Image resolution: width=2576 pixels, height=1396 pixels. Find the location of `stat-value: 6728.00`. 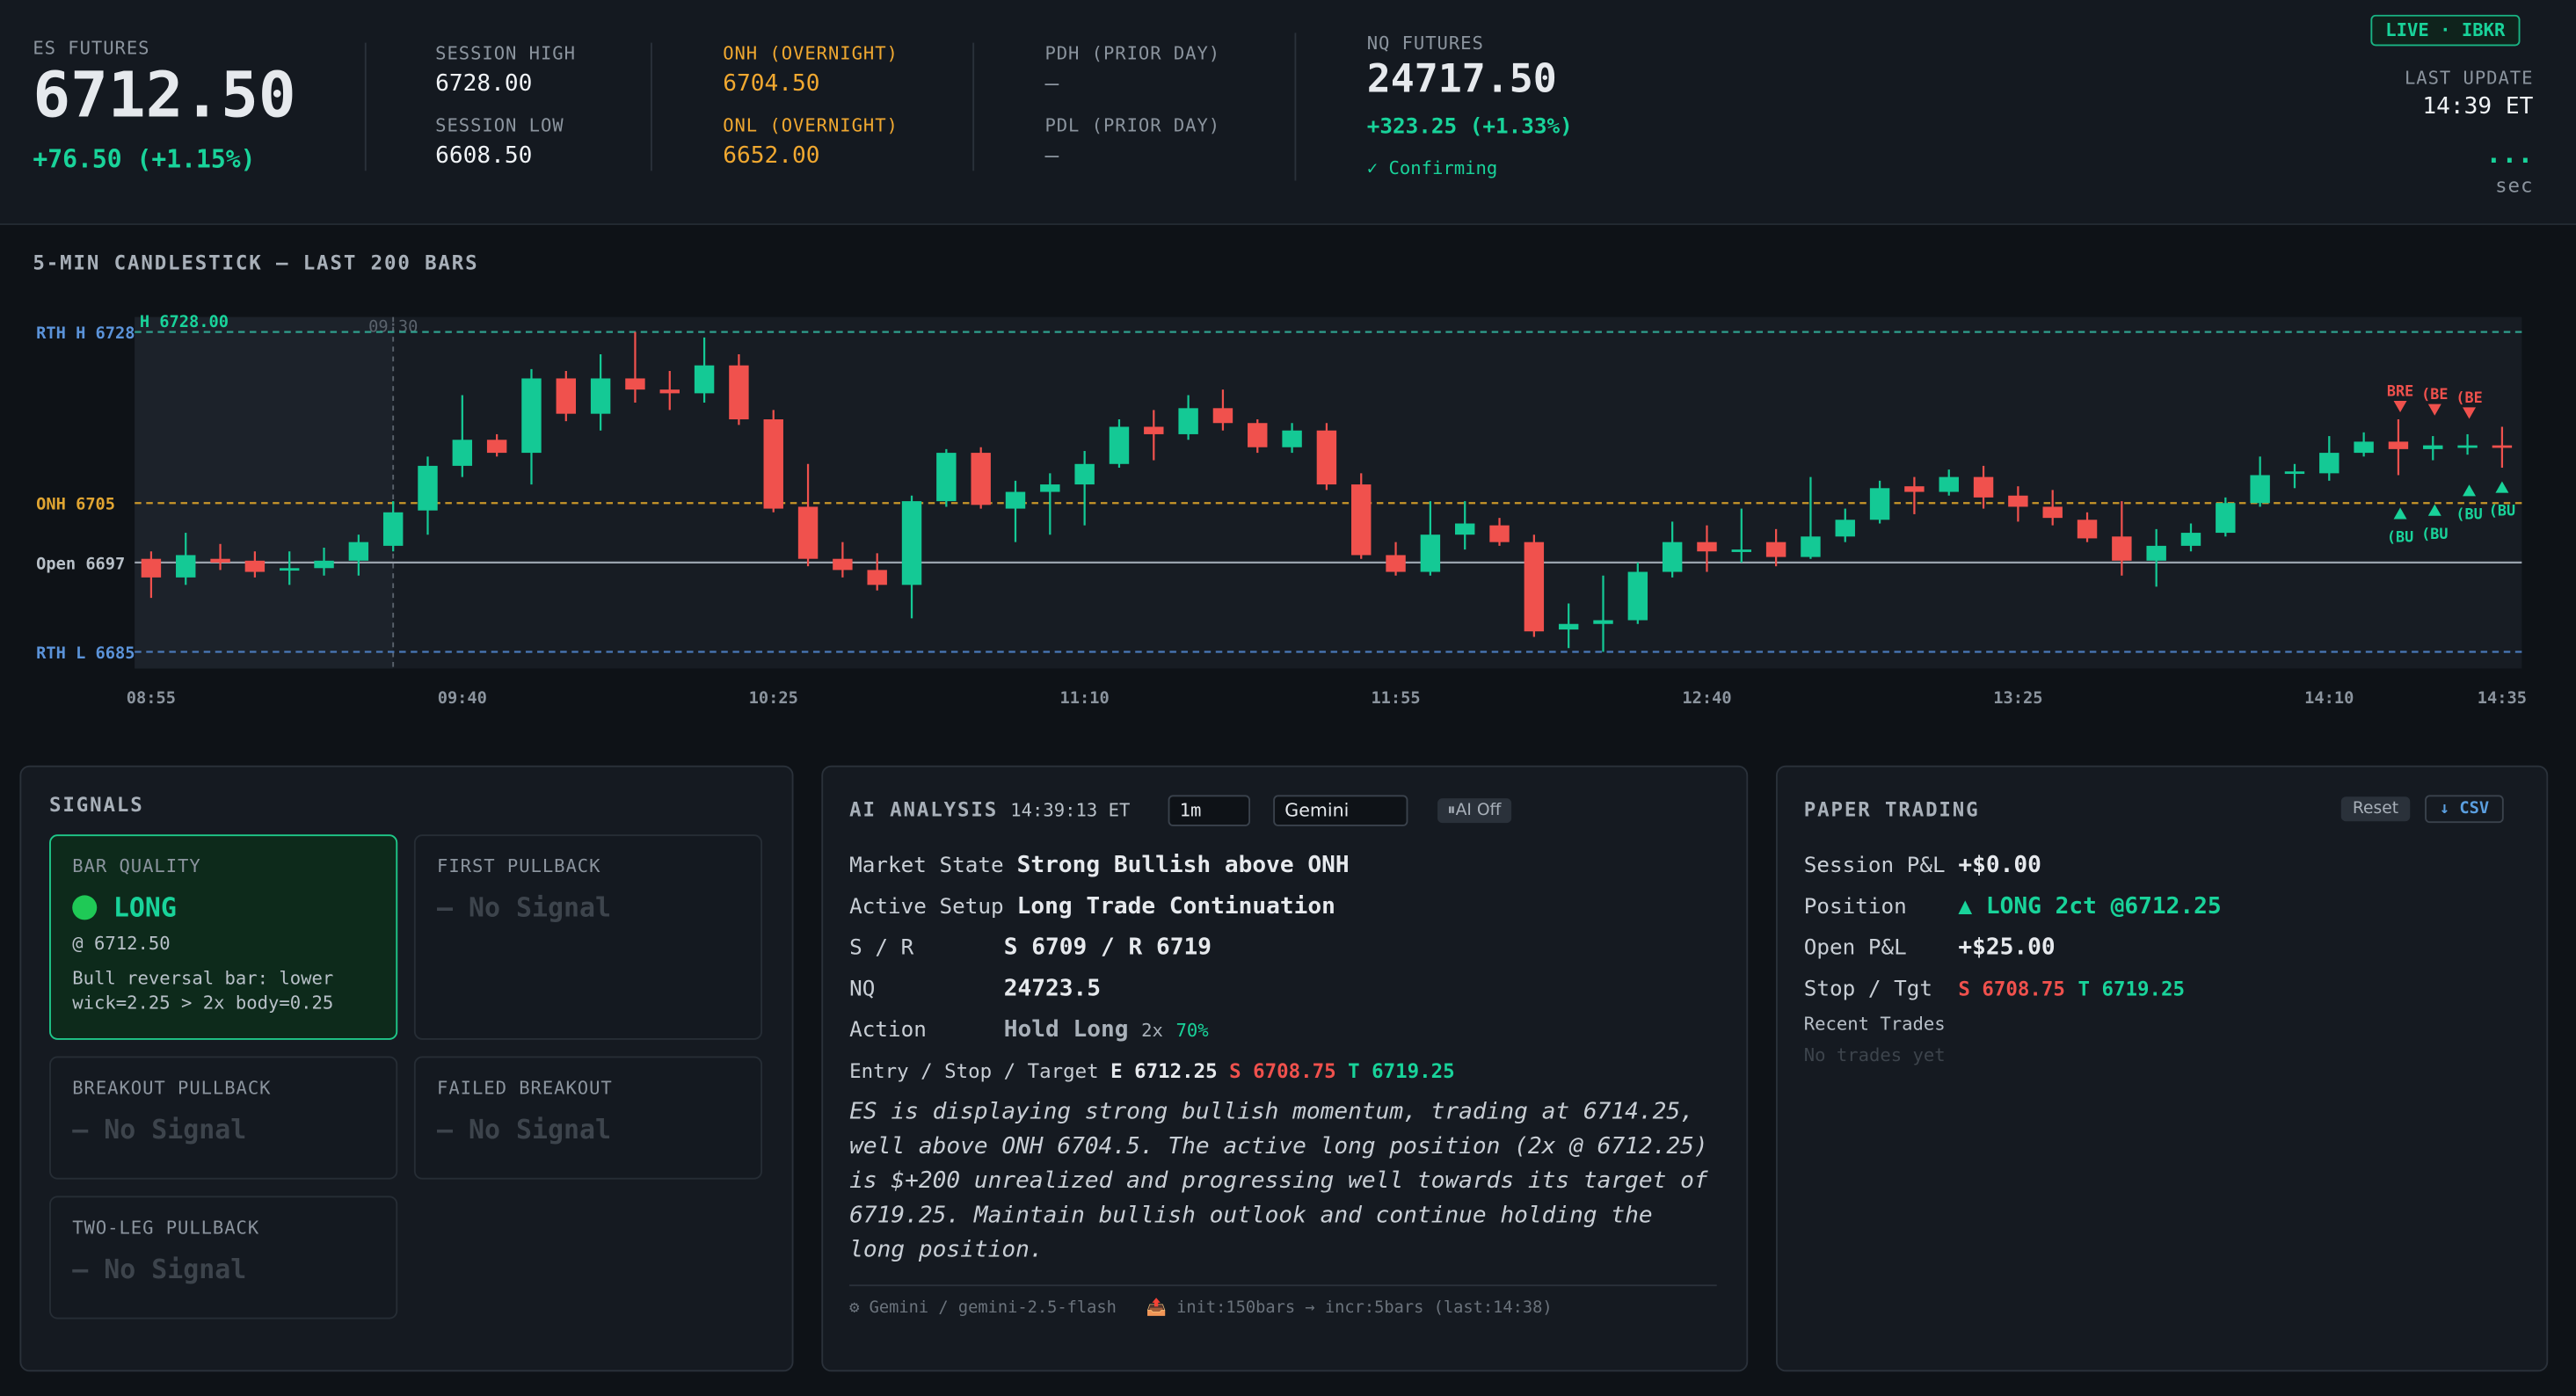

stat-value: 6728.00 is located at coordinates (484, 84).